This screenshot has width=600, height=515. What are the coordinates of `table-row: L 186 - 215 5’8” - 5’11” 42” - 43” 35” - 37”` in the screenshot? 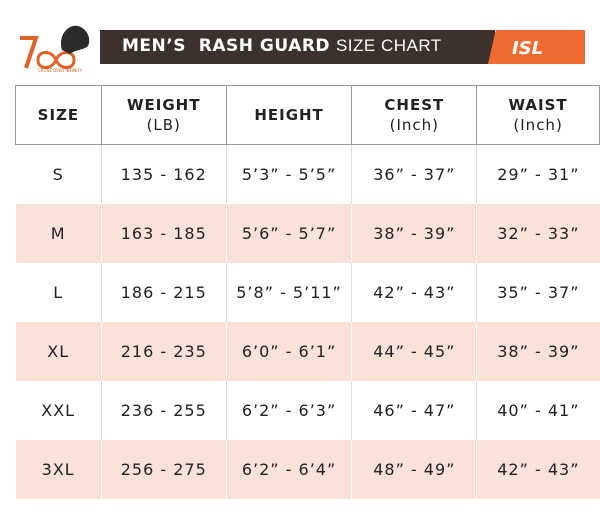 It's located at (308, 292).